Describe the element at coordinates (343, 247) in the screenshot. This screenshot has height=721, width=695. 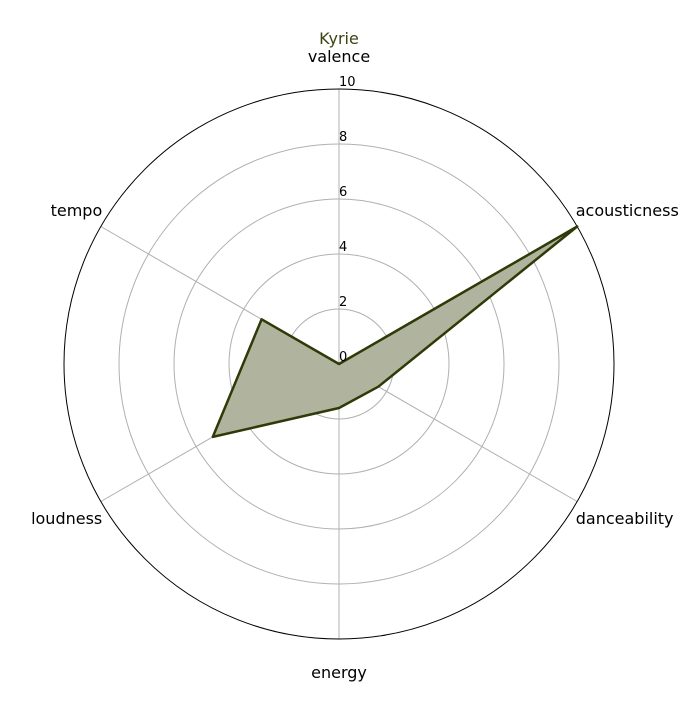
I see `r-tick-label-4: 4` at that location.